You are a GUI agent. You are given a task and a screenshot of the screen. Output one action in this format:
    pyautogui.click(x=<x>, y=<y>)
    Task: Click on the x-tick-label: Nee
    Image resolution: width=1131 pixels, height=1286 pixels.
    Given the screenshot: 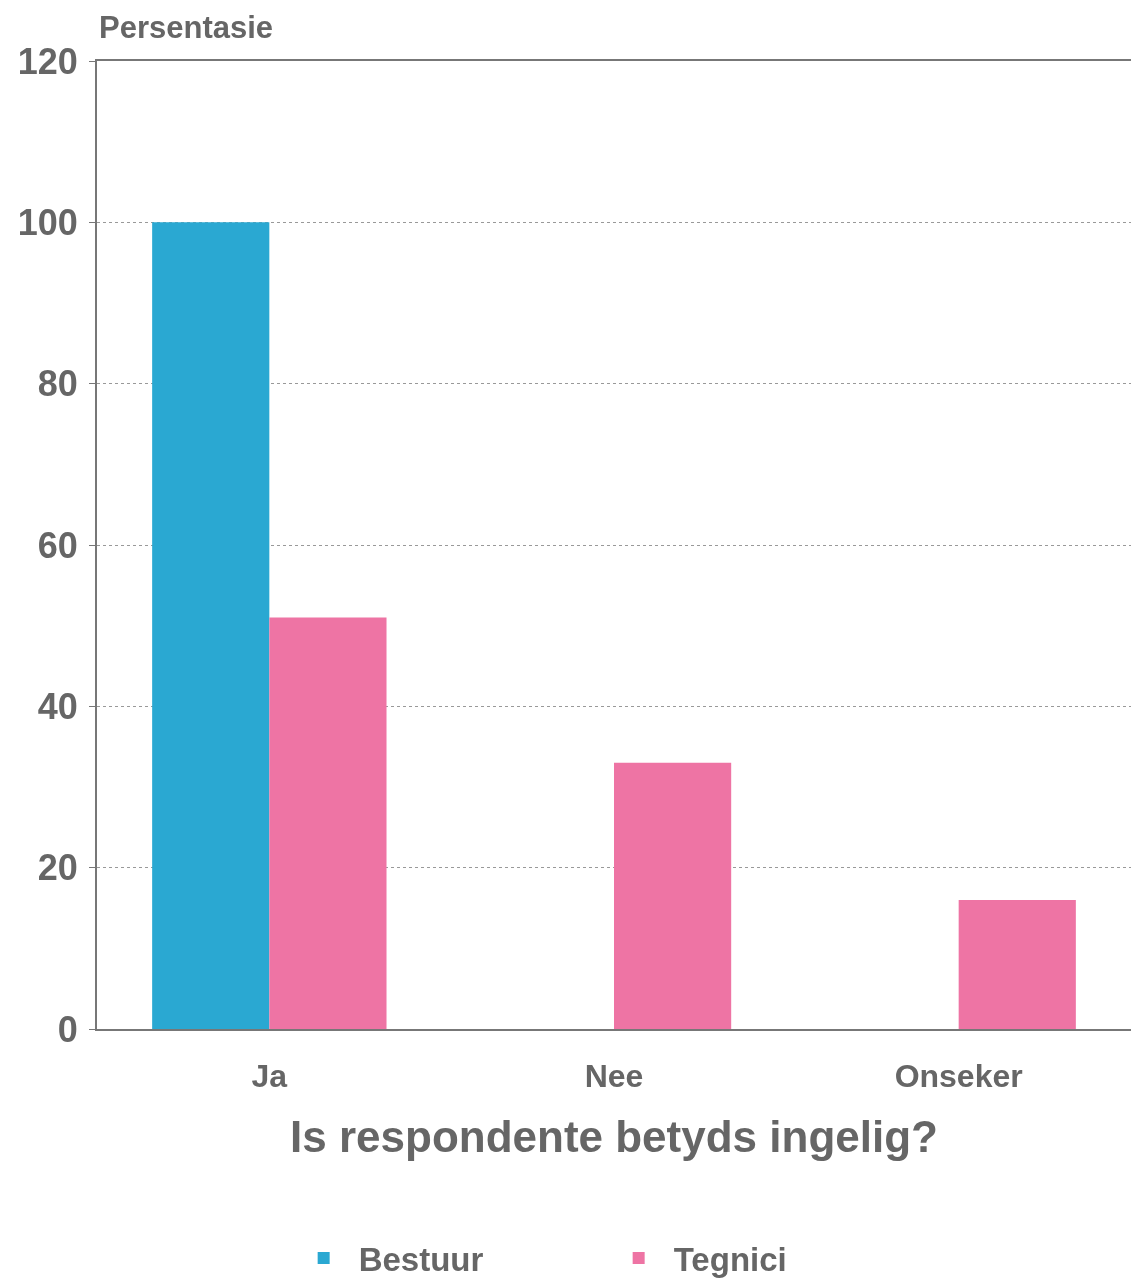 What is the action you would take?
    pyautogui.click(x=614, y=1076)
    